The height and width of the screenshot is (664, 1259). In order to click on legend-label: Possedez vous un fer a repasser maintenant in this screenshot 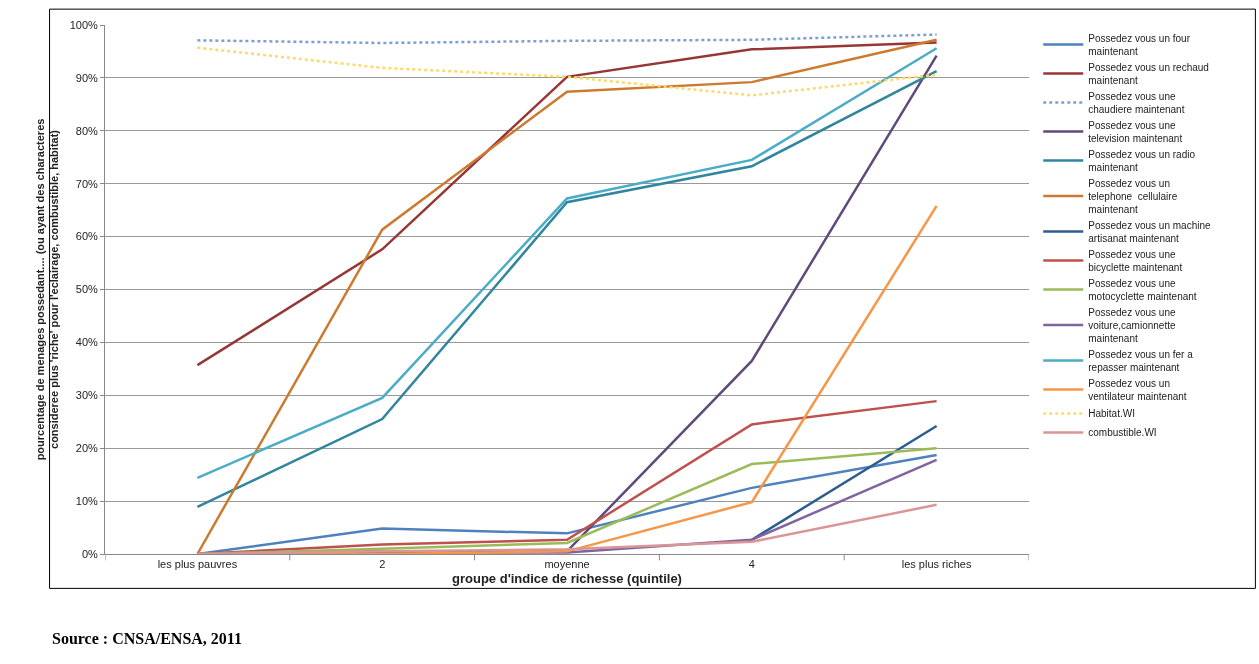, I will do `click(1141, 360)`.